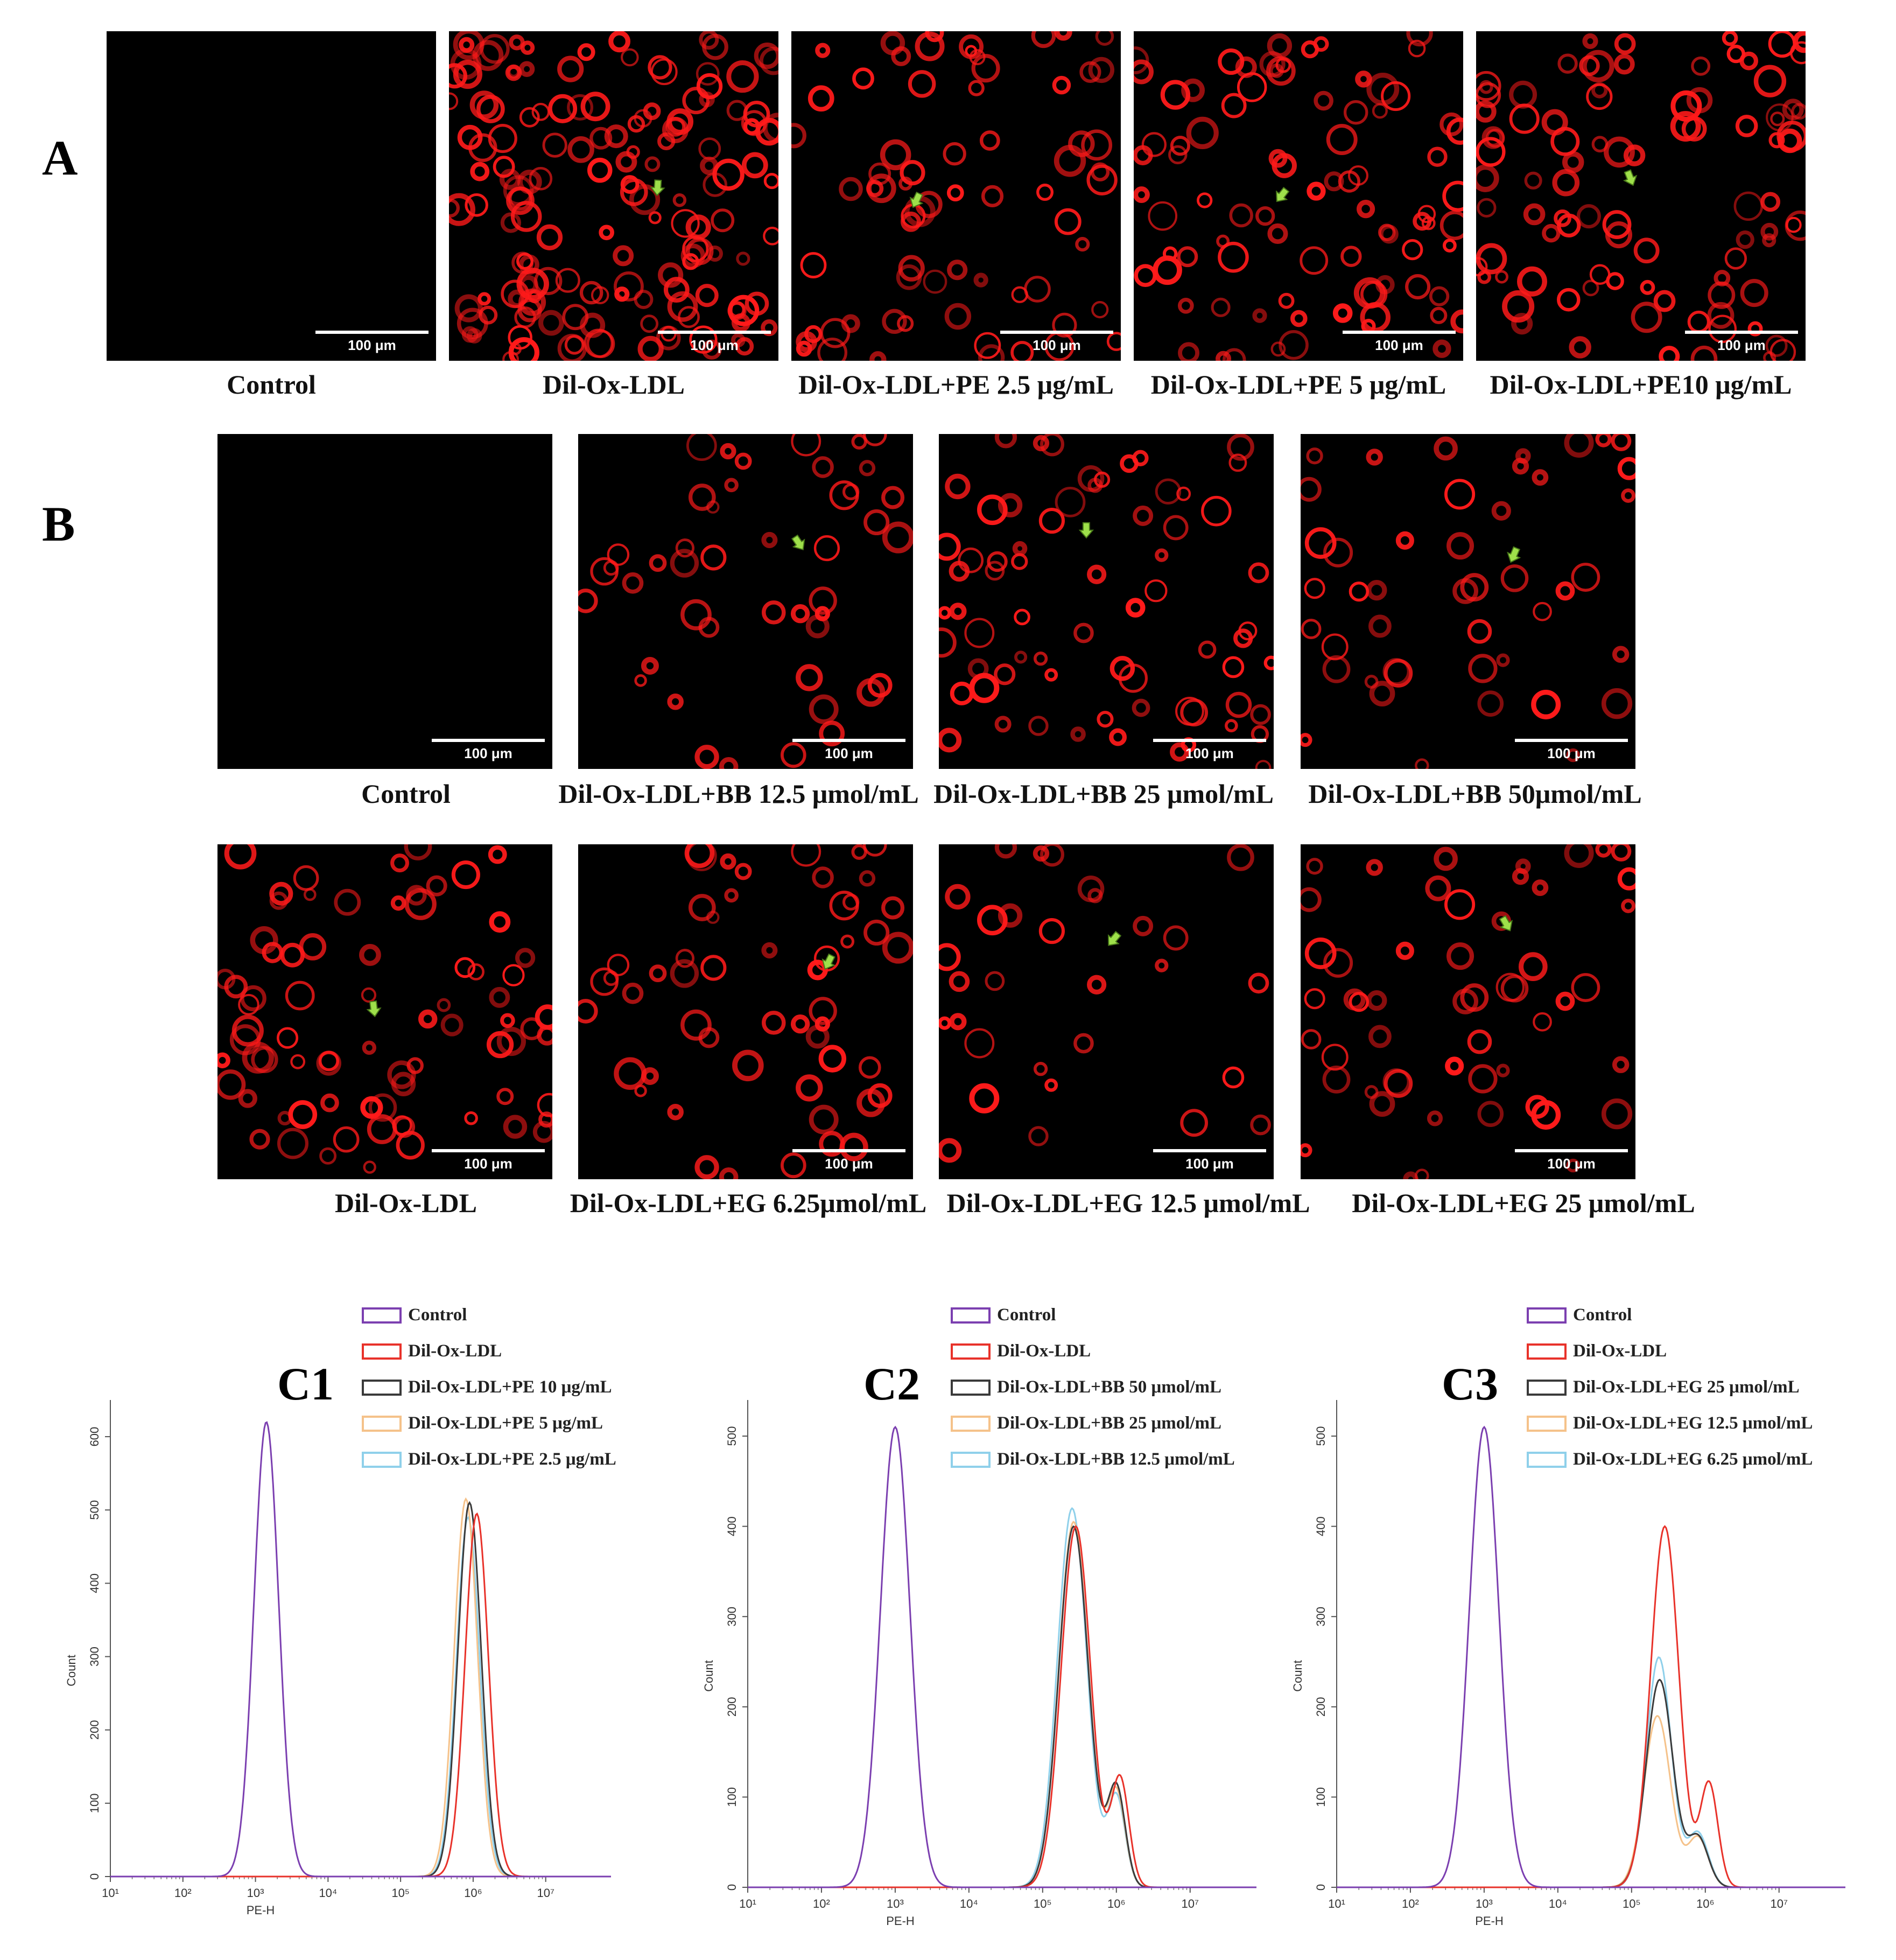  What do you see at coordinates (400, 1893) in the screenshot?
I see `x-tick-label: 10⁵` at bounding box center [400, 1893].